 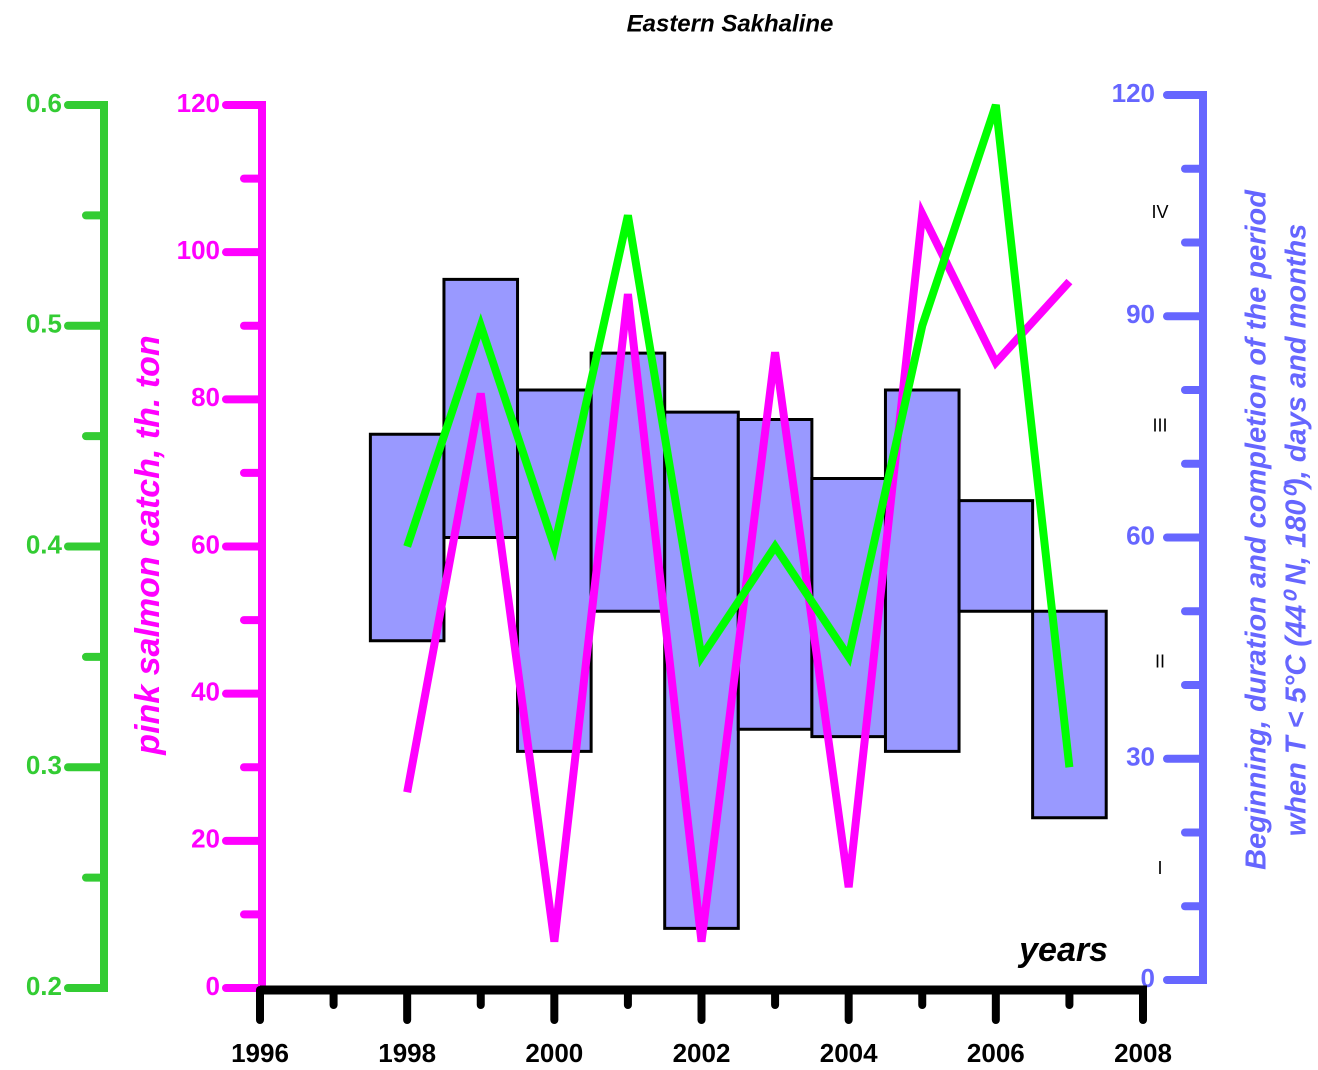 What do you see at coordinates (44, 765) in the screenshot?
I see `y2-tick-label: 0.3` at bounding box center [44, 765].